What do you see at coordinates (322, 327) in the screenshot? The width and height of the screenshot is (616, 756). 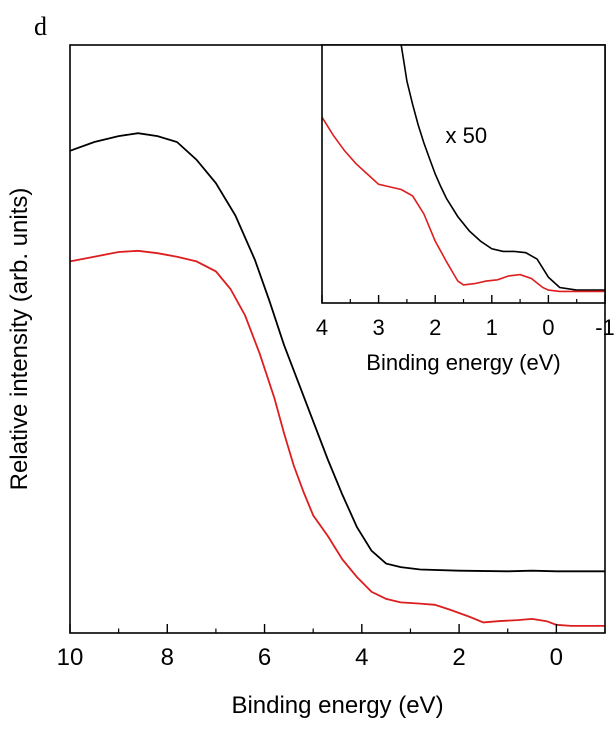 I see `inset-x-tick-label: 4` at bounding box center [322, 327].